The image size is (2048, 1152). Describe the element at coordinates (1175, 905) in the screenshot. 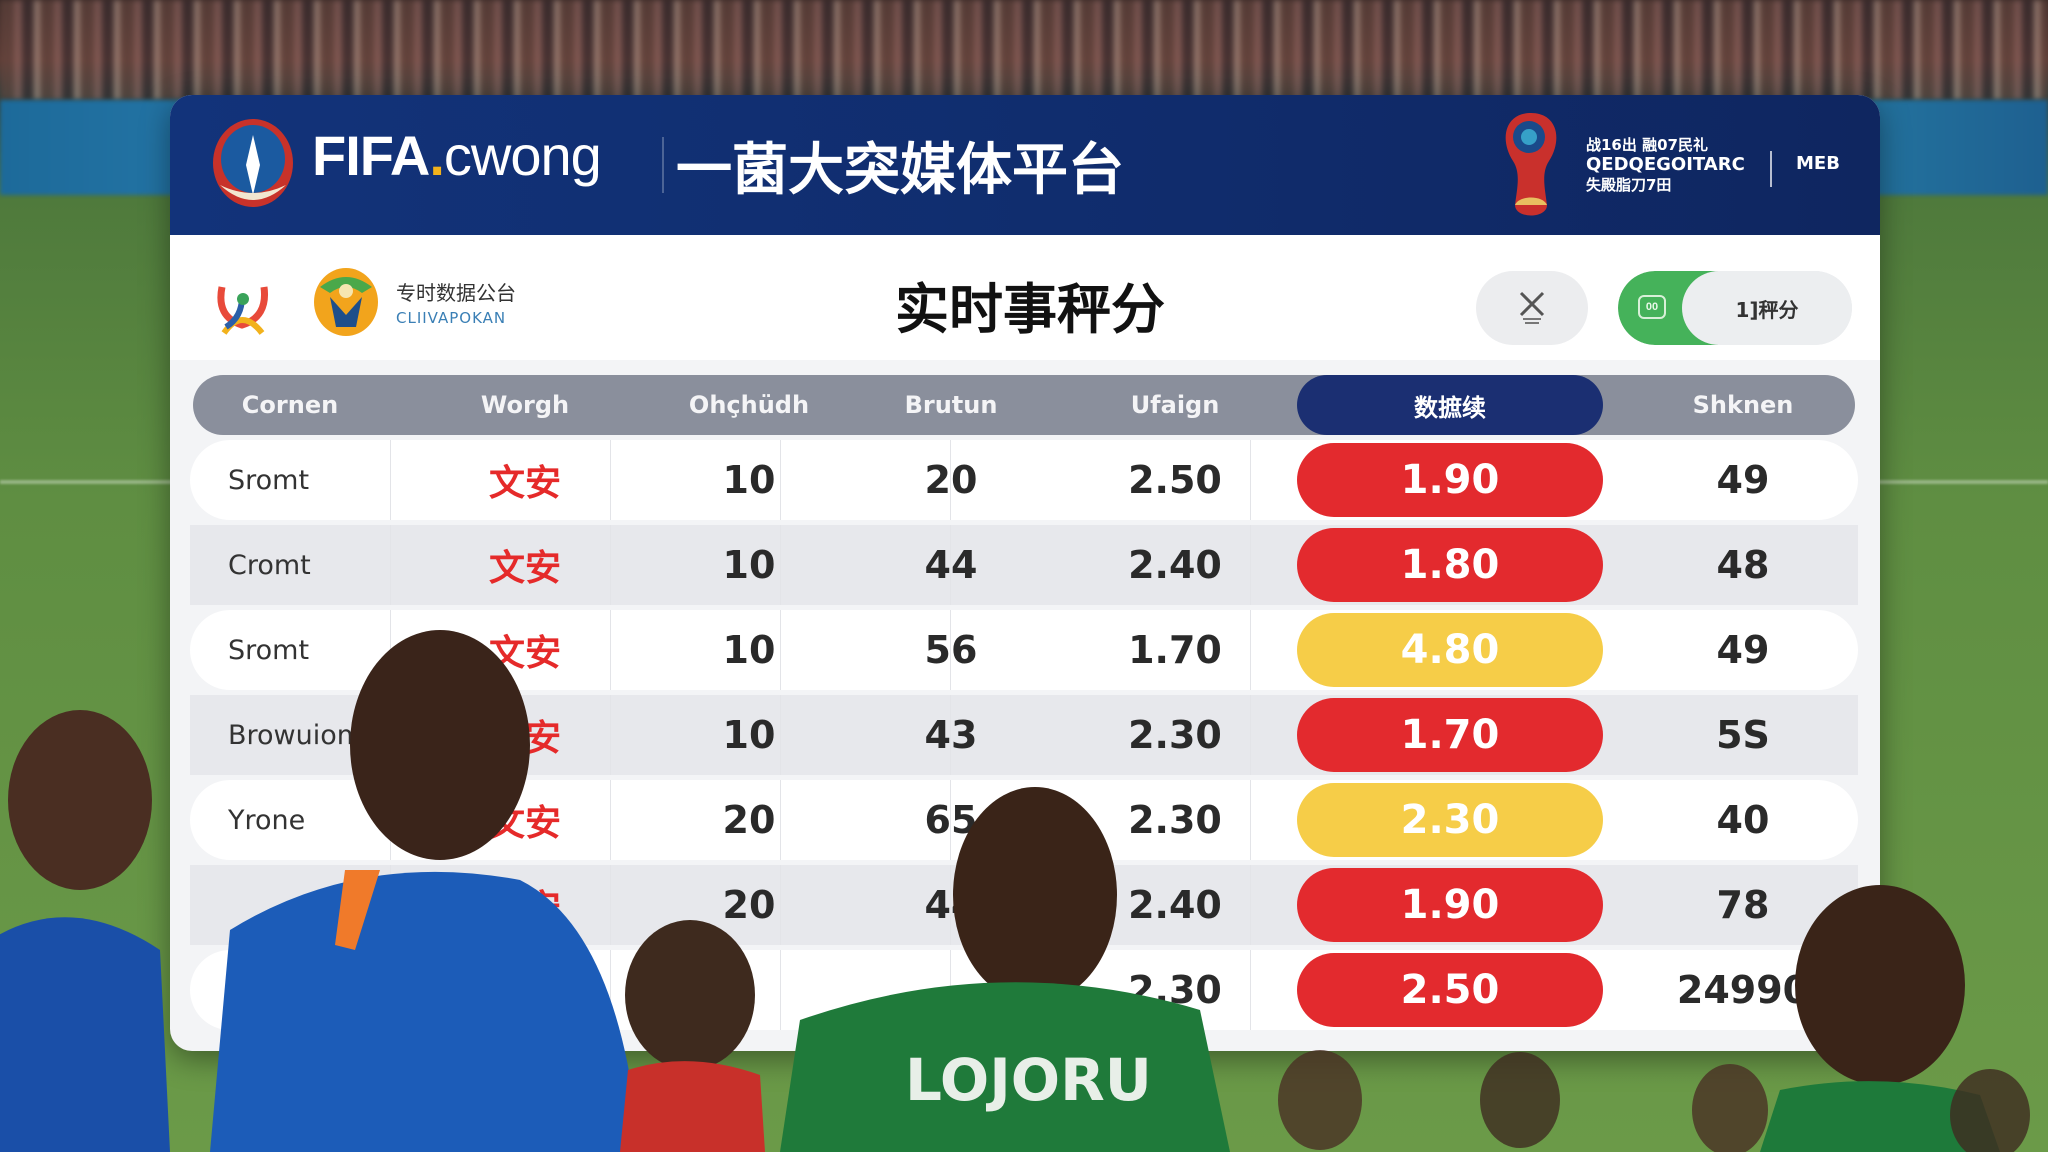

I see `cell-c3: 2.40` at that location.